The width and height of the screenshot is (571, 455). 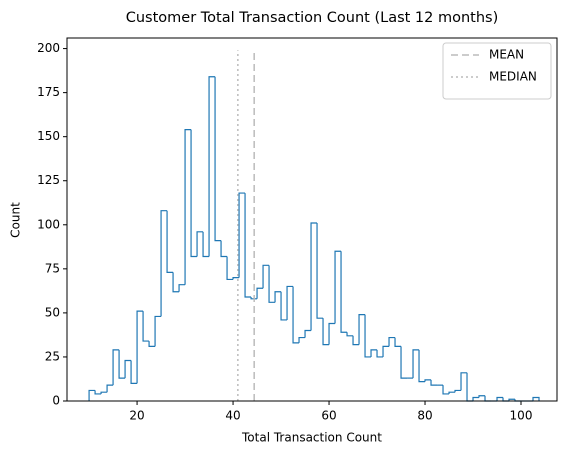 I want to click on x-tick-label: 40, so click(x=232, y=416).